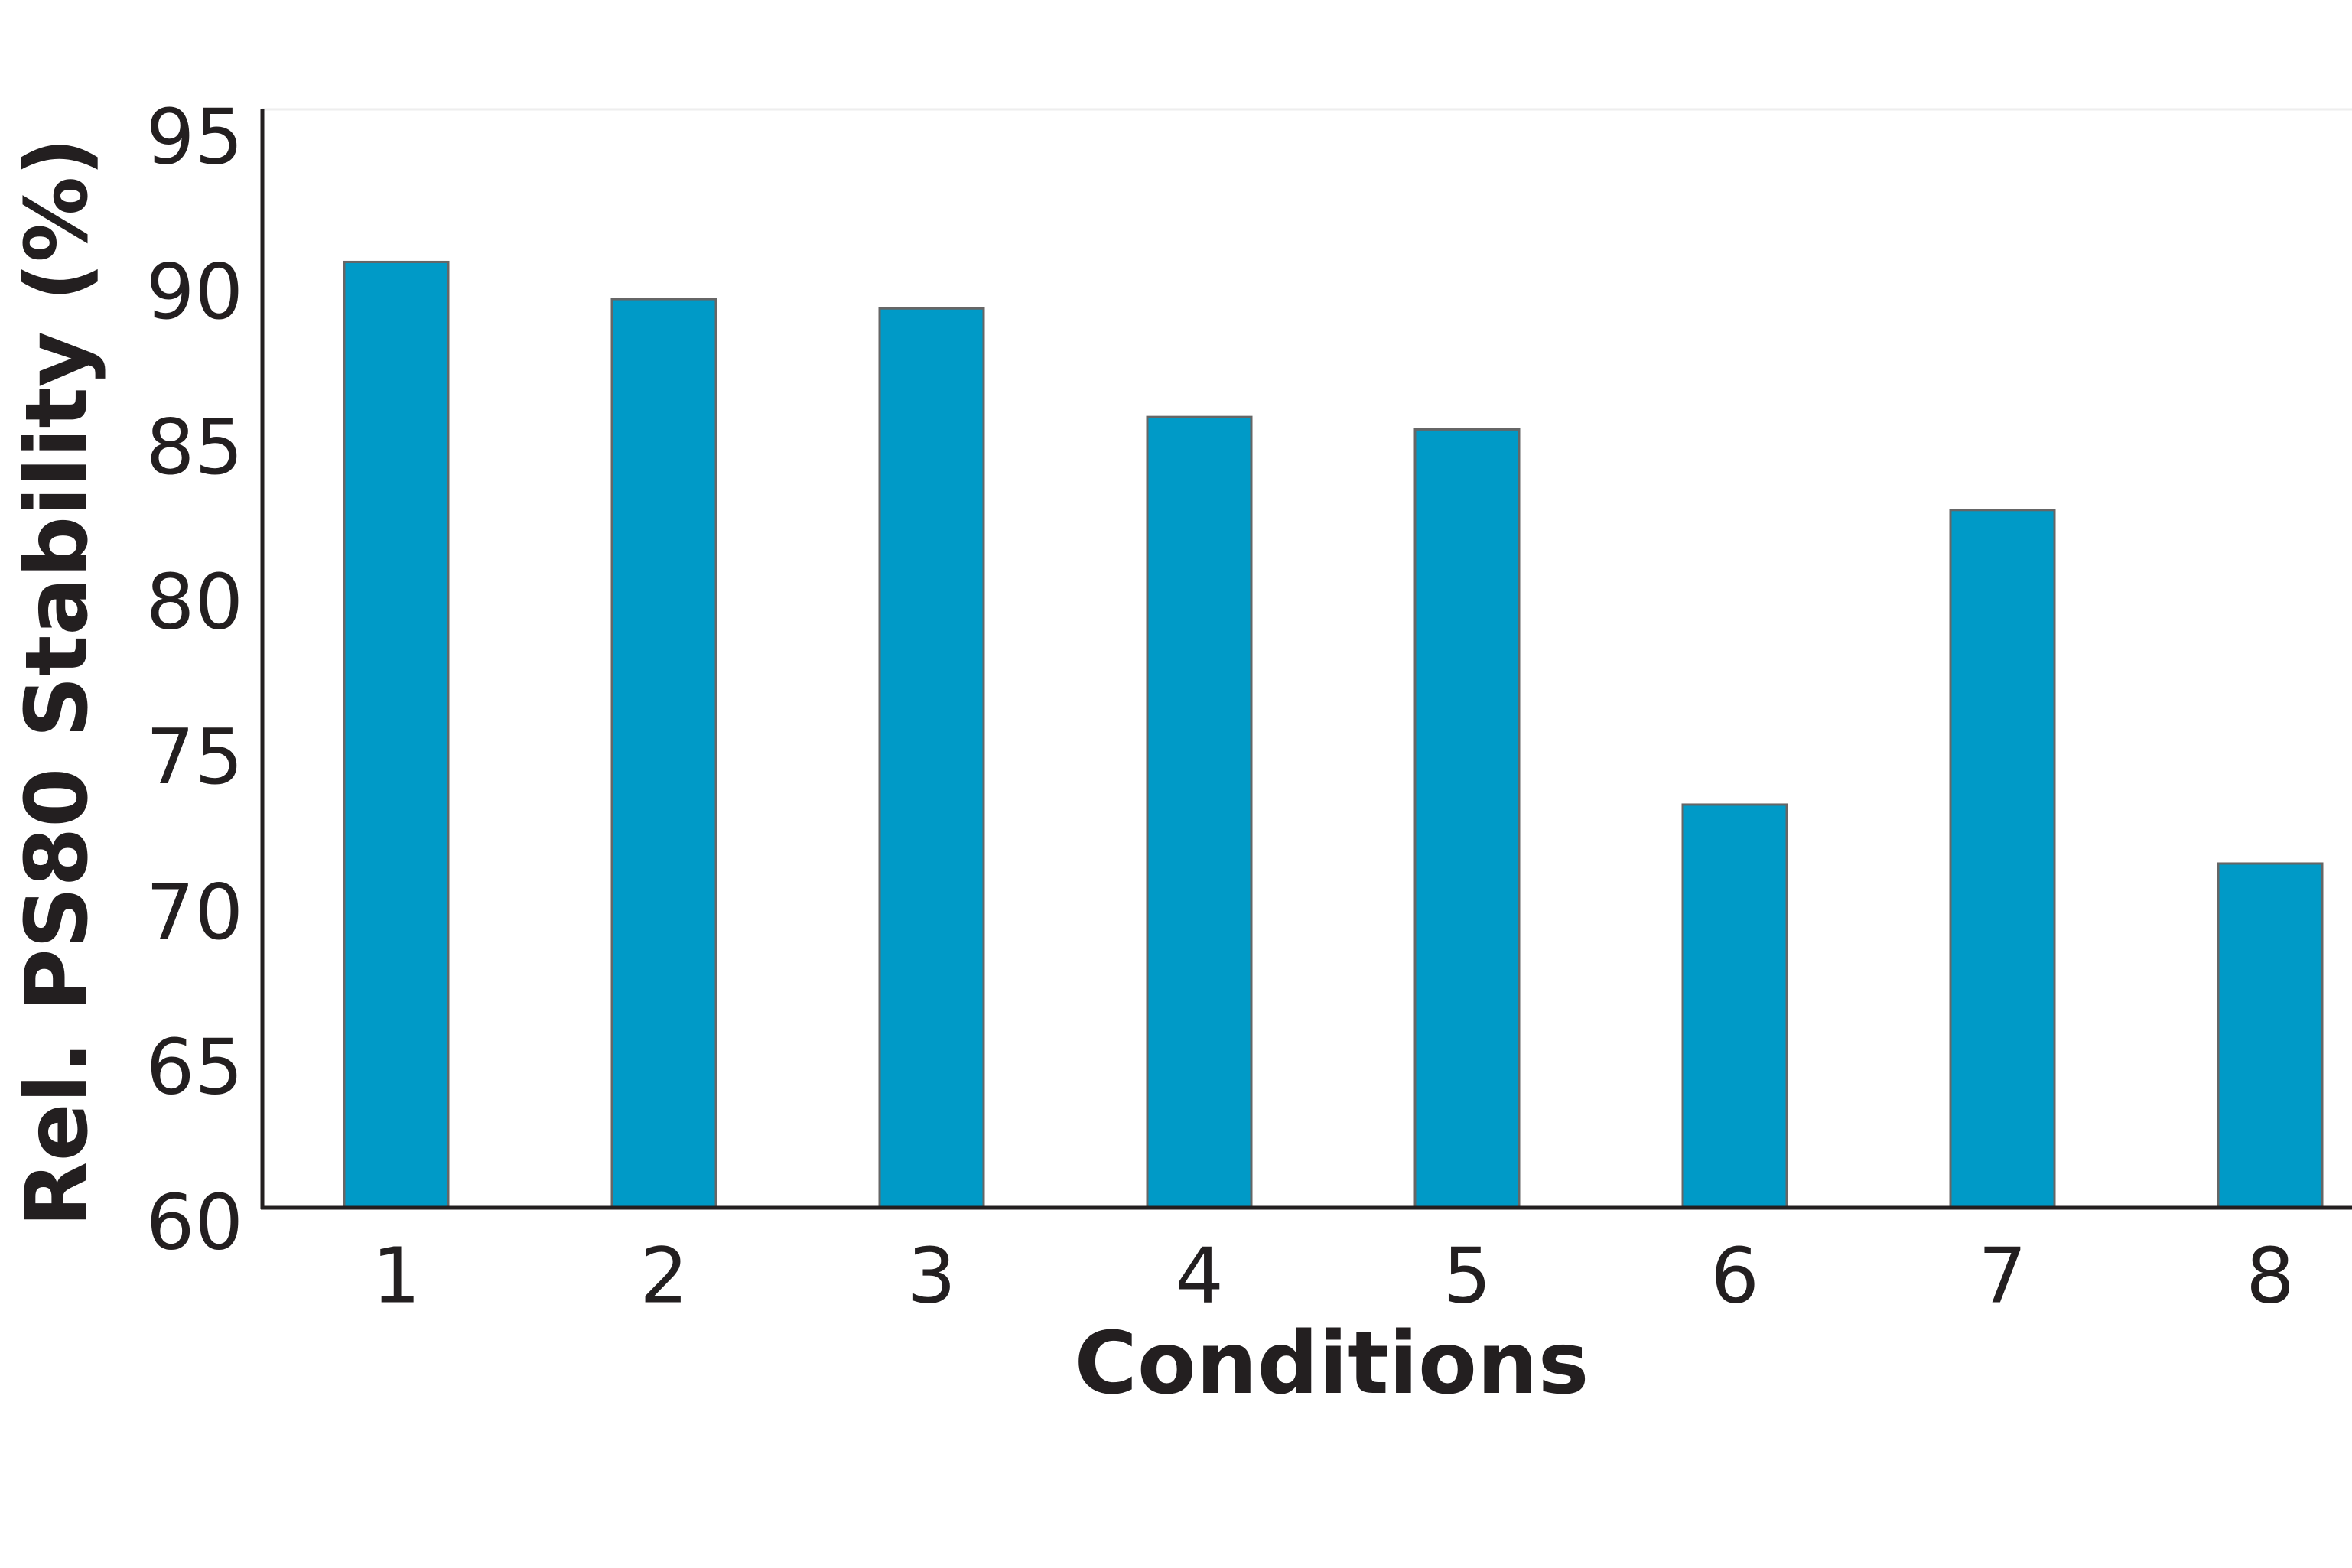 The image size is (2352, 1568). I want to click on x-tick-label: 8, so click(2270, 1276).